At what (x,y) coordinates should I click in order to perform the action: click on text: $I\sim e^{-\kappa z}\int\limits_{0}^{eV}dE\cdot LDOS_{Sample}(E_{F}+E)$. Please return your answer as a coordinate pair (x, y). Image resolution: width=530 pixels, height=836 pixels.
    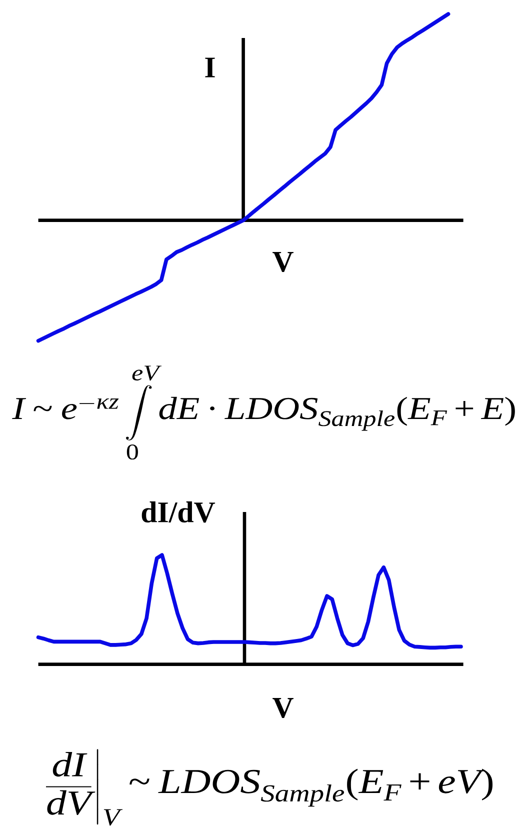
    Looking at the image, I should click on (263, 413).